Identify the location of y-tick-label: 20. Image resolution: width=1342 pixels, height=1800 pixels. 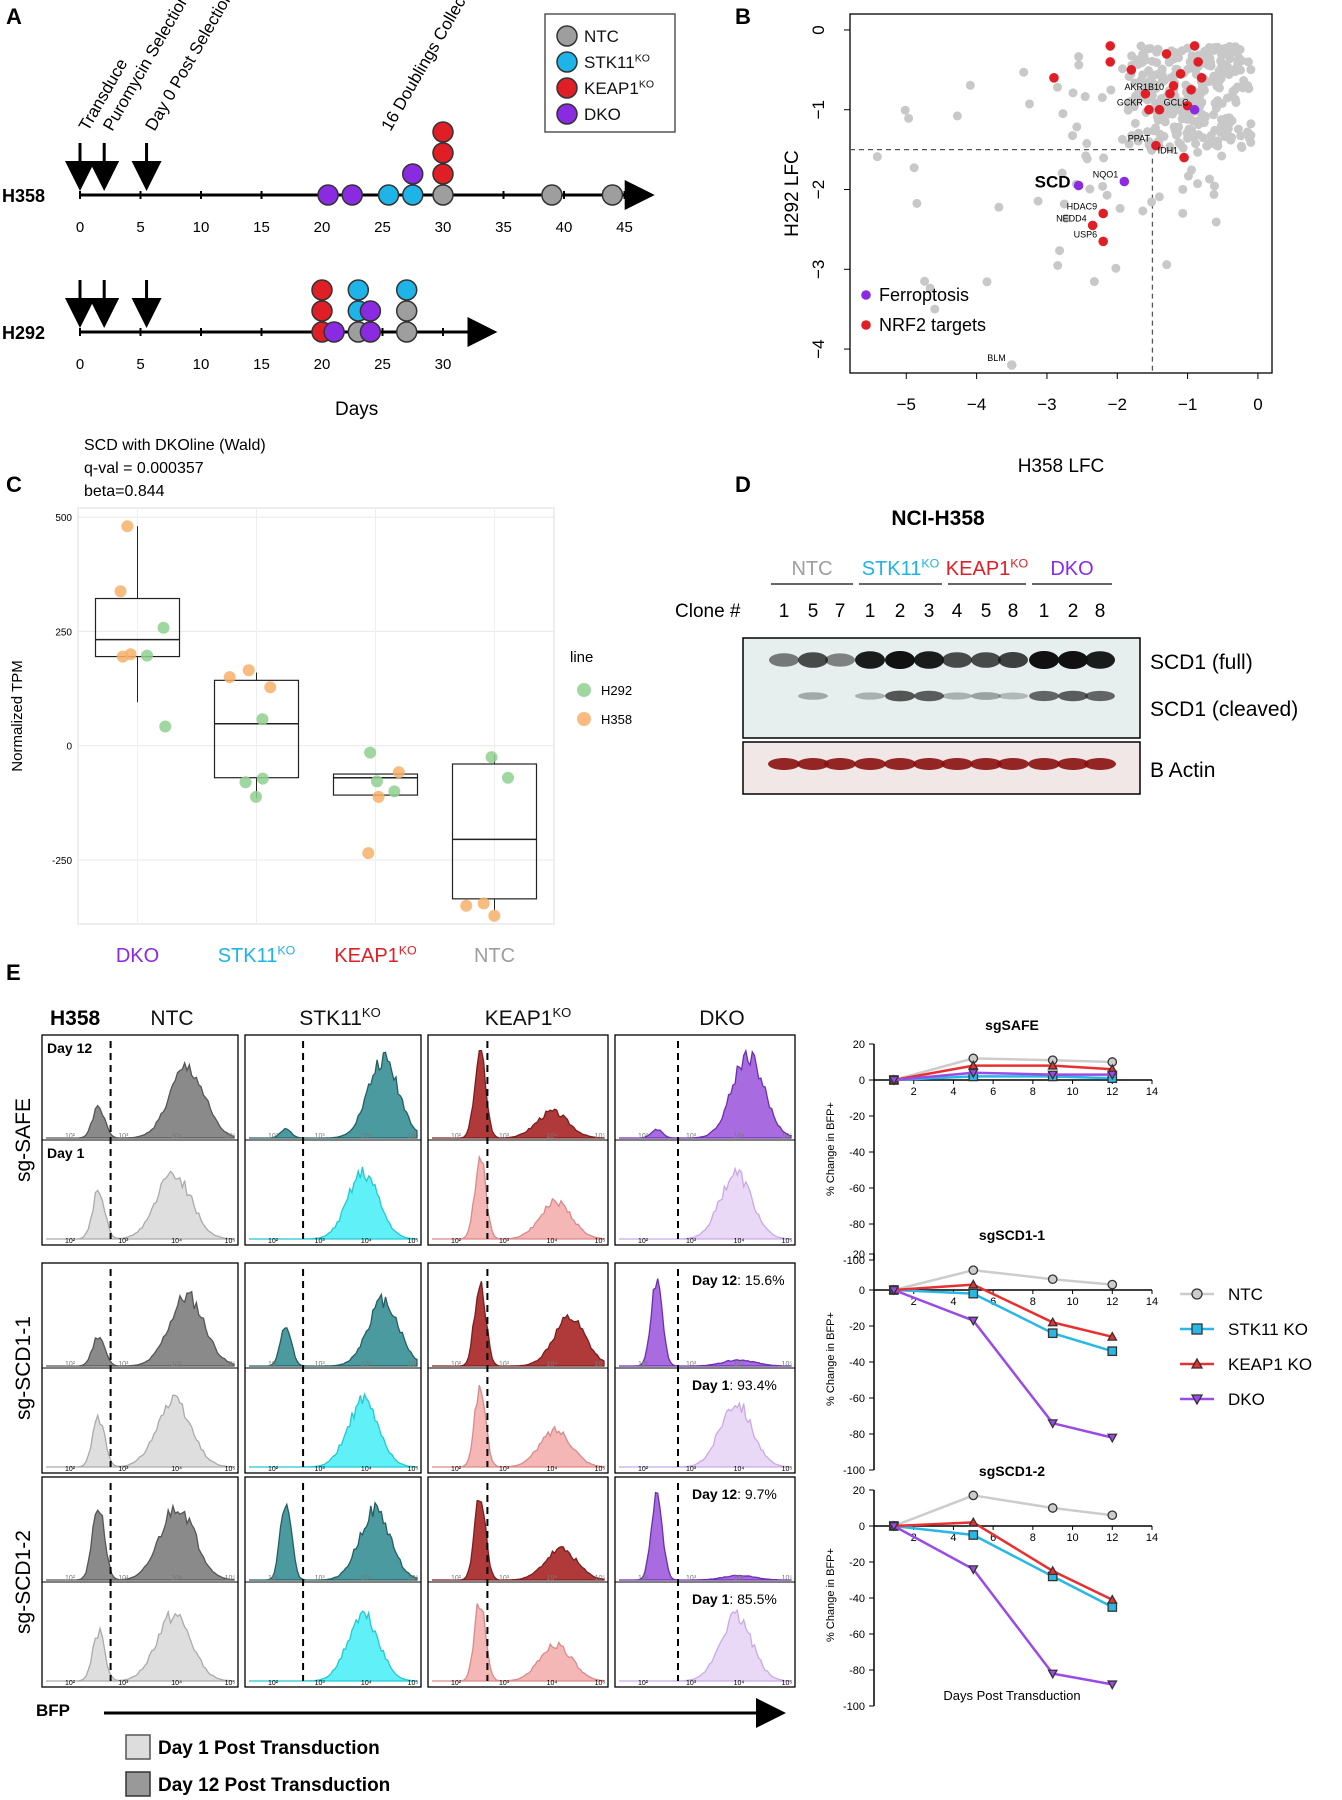
(859, 1491).